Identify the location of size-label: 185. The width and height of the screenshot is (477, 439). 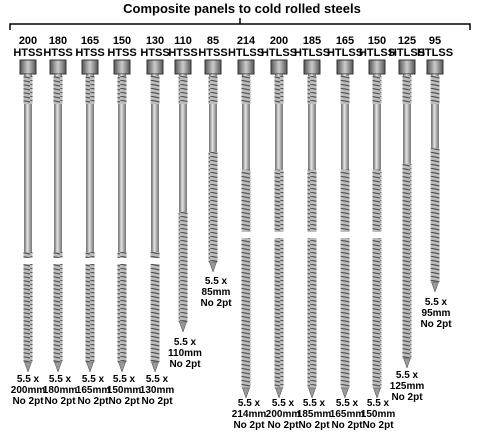
(312, 41).